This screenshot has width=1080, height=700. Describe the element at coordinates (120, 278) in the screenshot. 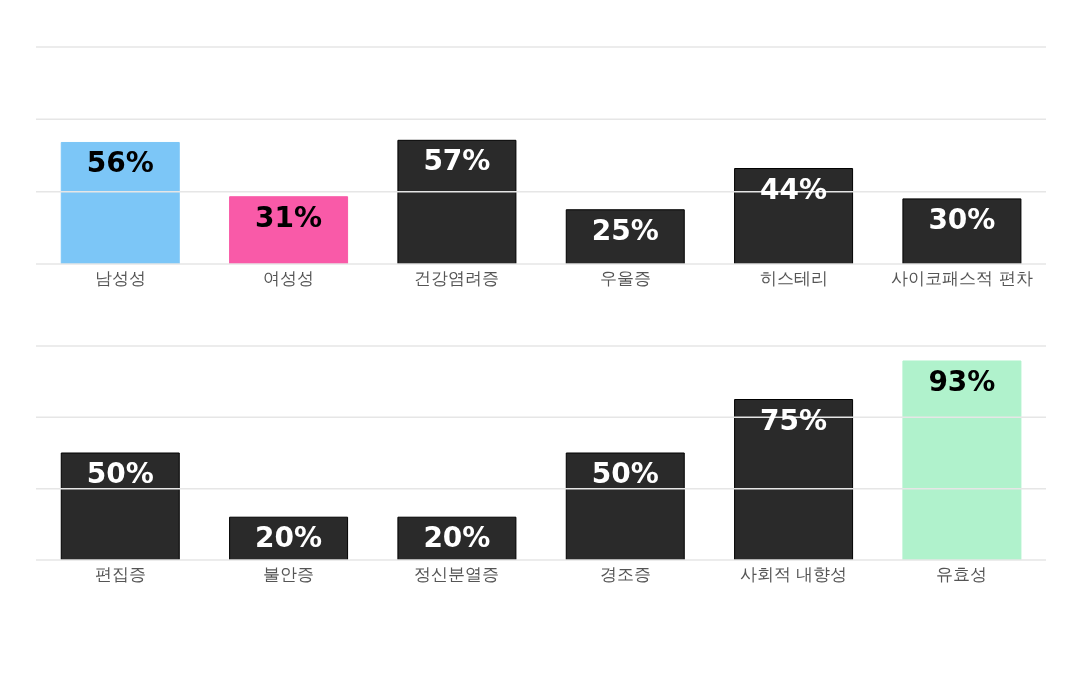

I see `x-tick-label: 남성성` at that location.